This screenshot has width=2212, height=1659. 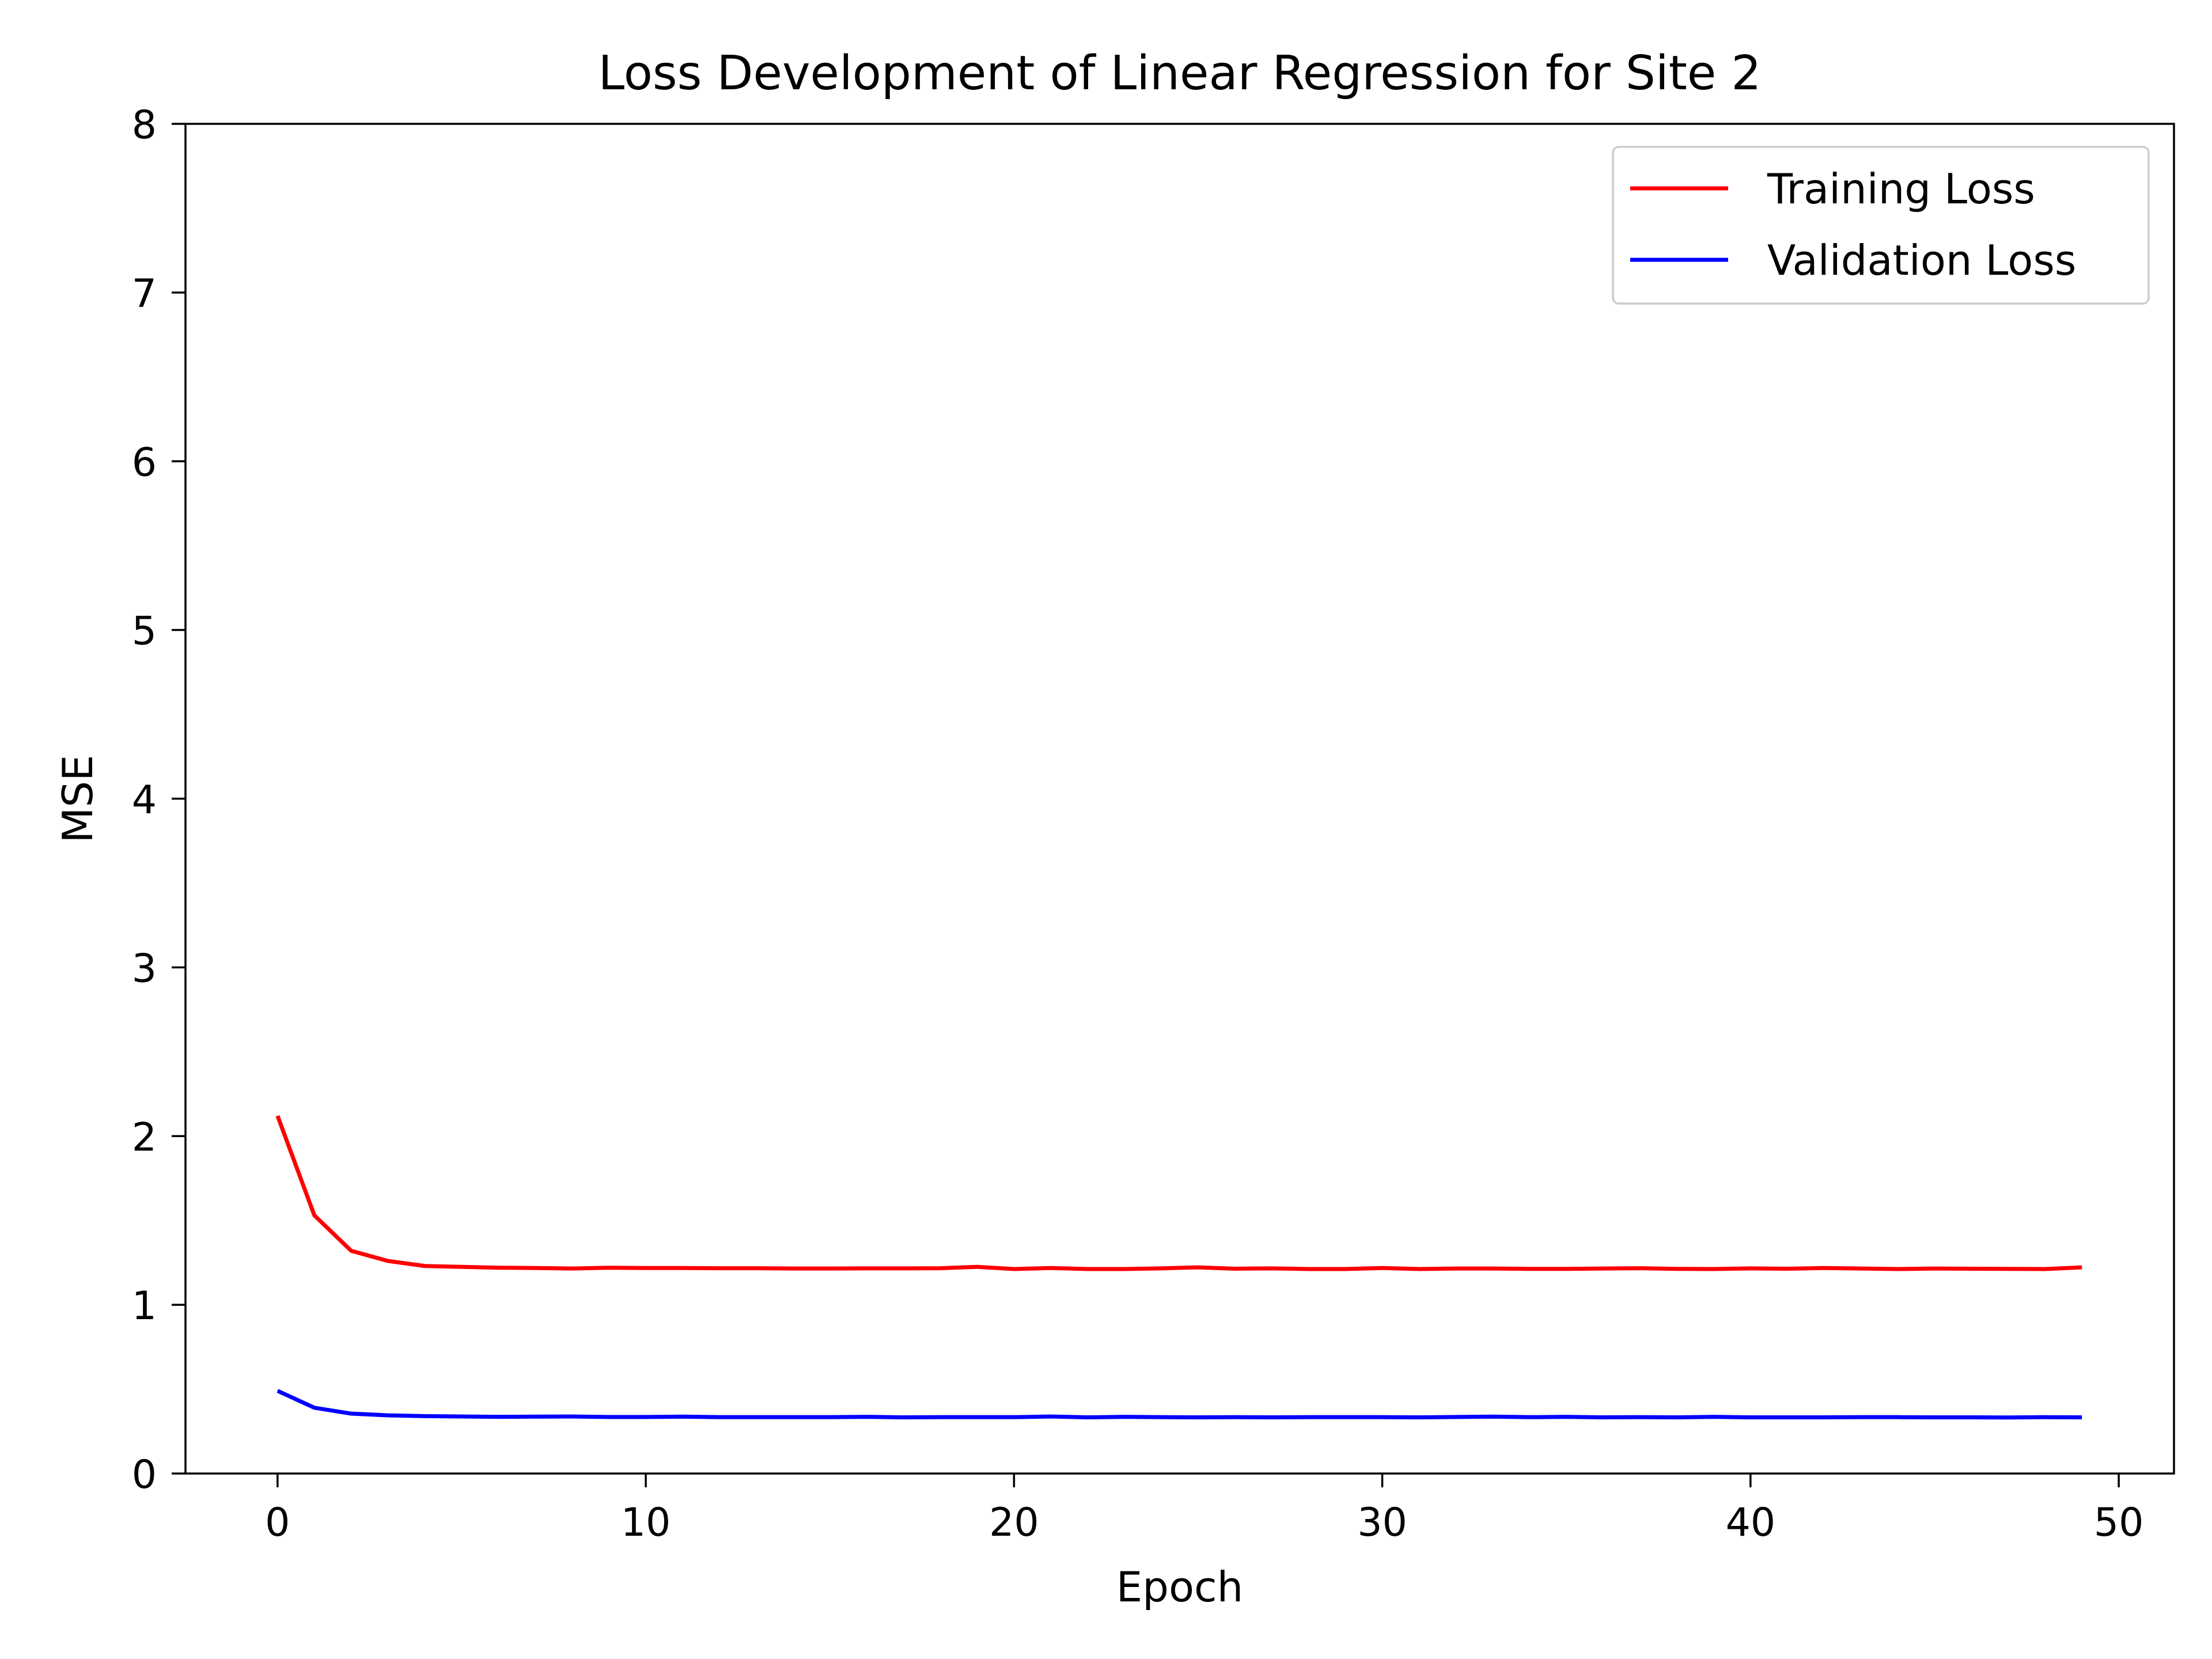 What do you see at coordinates (277, 1523) in the screenshot?
I see `x-tick-label: 0` at bounding box center [277, 1523].